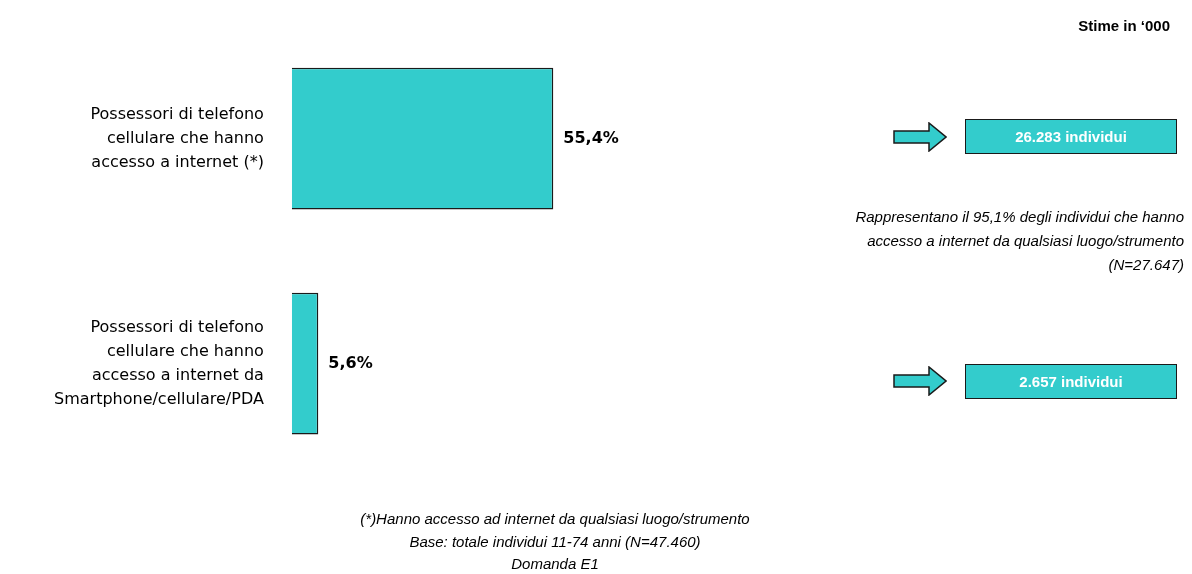 The height and width of the screenshot is (574, 1192). What do you see at coordinates (159, 362) in the screenshot?
I see `y-tick-label: Possessori di telefono cellulare che hanno accesso a internet da Smartphone/cellulare/PDA` at bounding box center [159, 362].